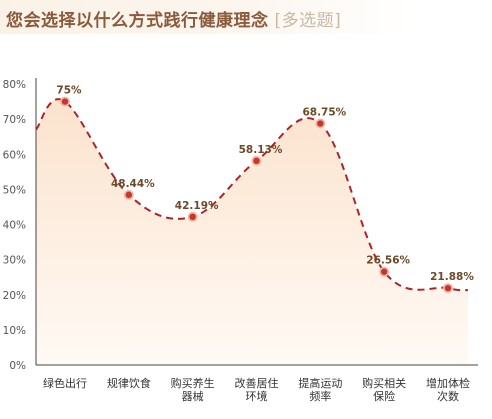 This screenshot has height=419, width=492. I want to click on x-tick-label: 增加体检次数, so click(448, 389).